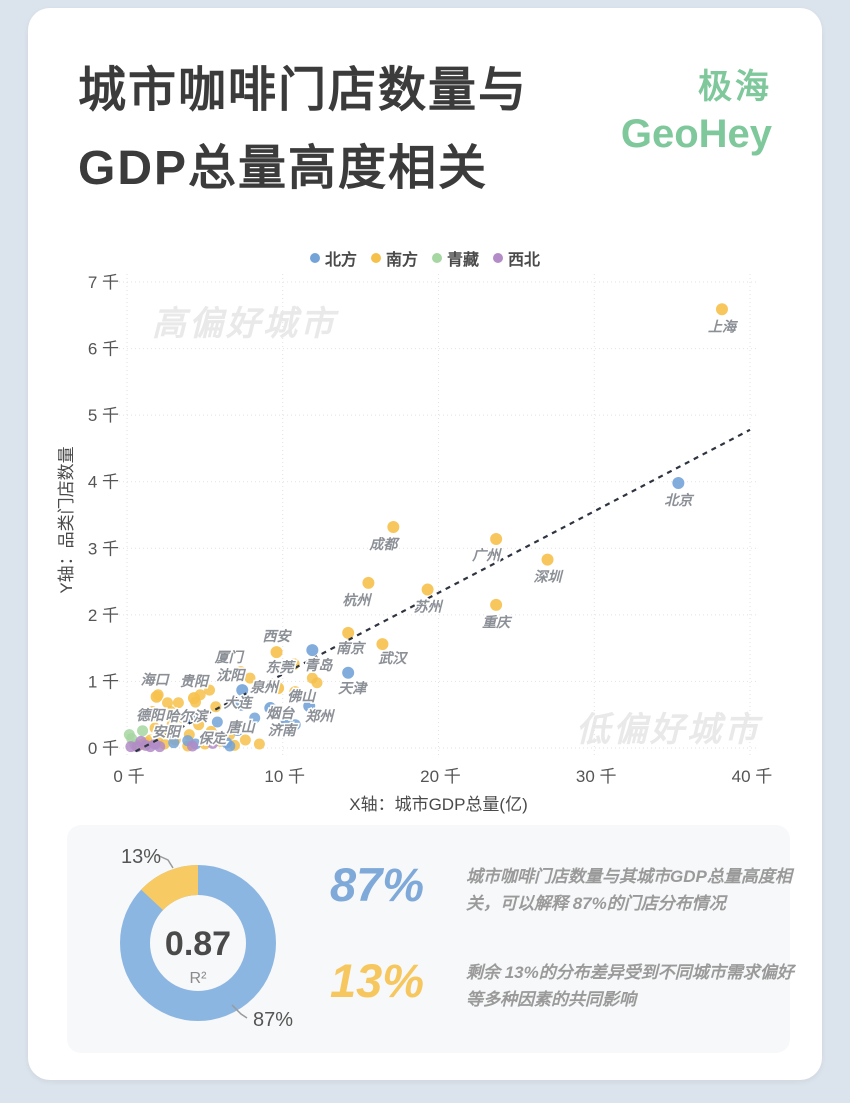  I want to click on geohey-logo: 极海 GeoHey, so click(696, 112).